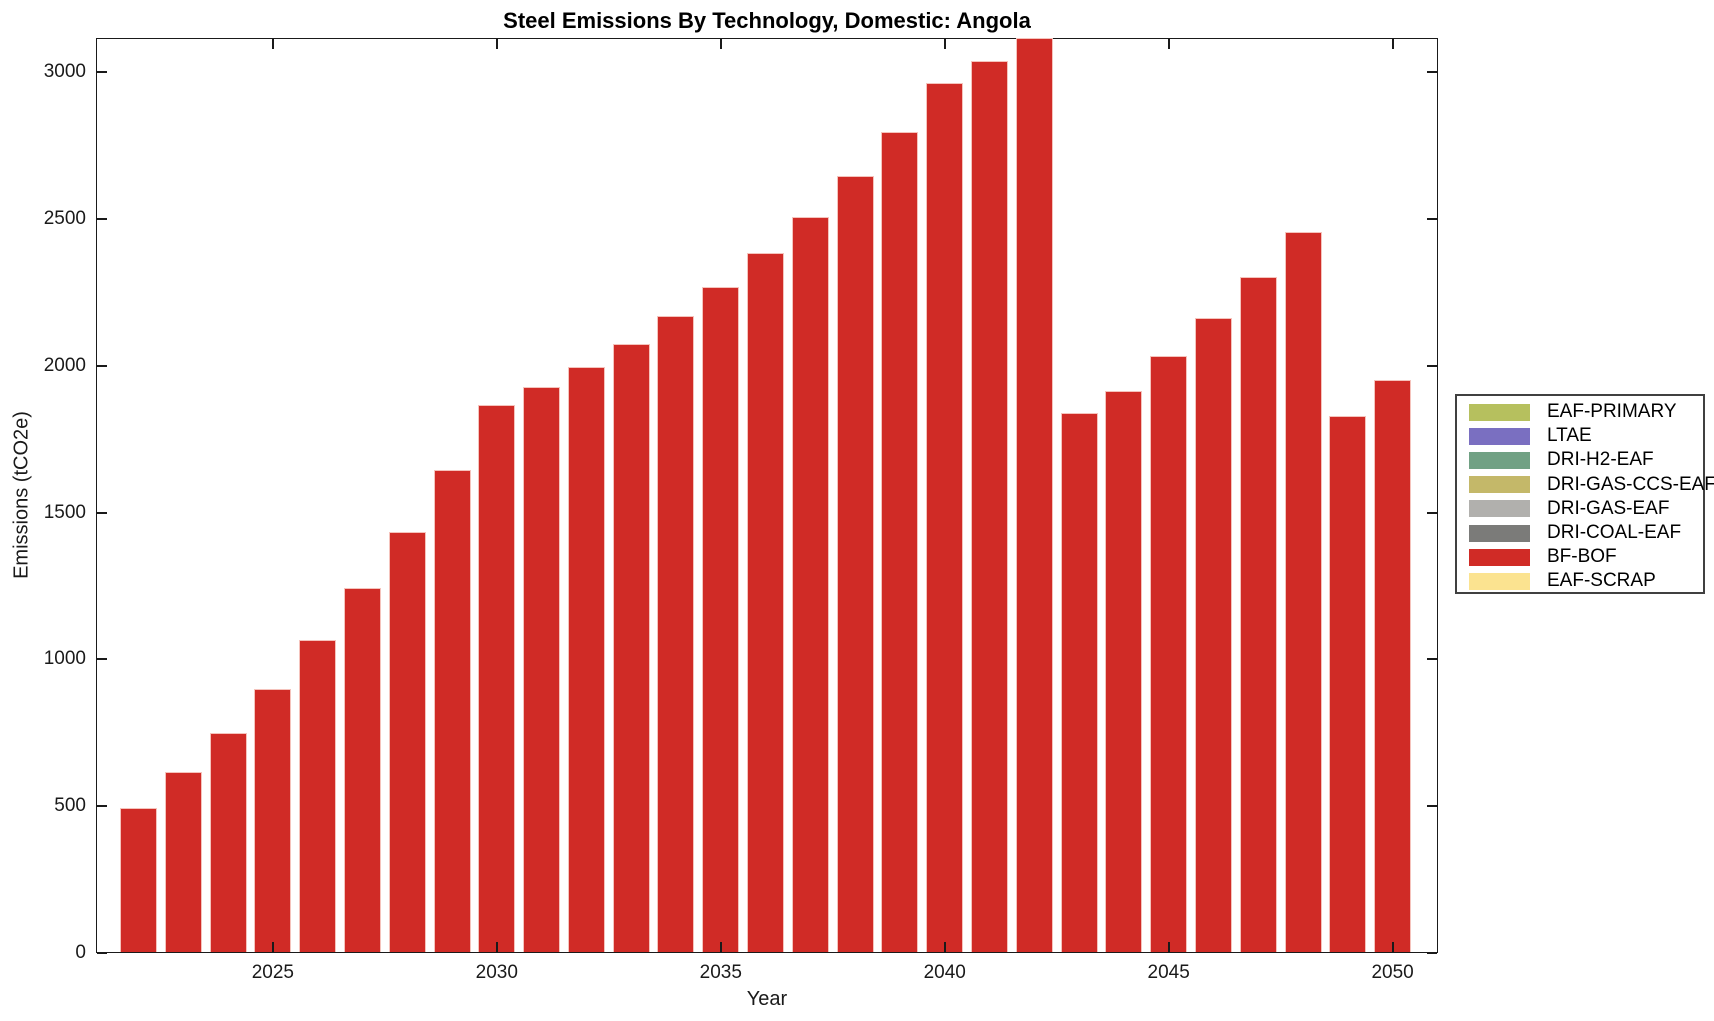  I want to click on bar-2042, so click(1034, 495).